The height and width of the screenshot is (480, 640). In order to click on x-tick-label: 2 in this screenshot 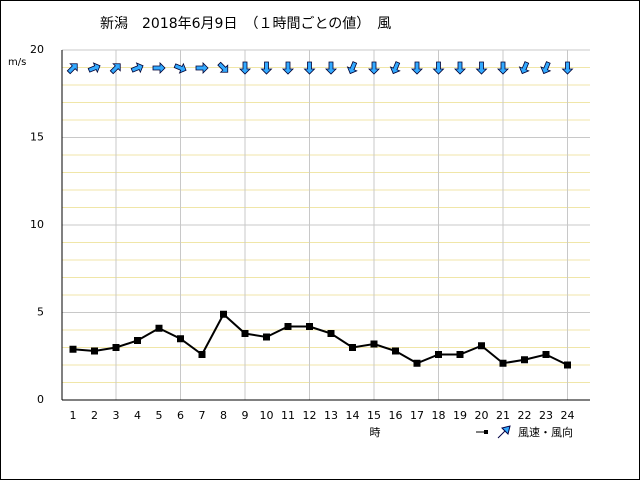, I will do `click(94, 415)`.